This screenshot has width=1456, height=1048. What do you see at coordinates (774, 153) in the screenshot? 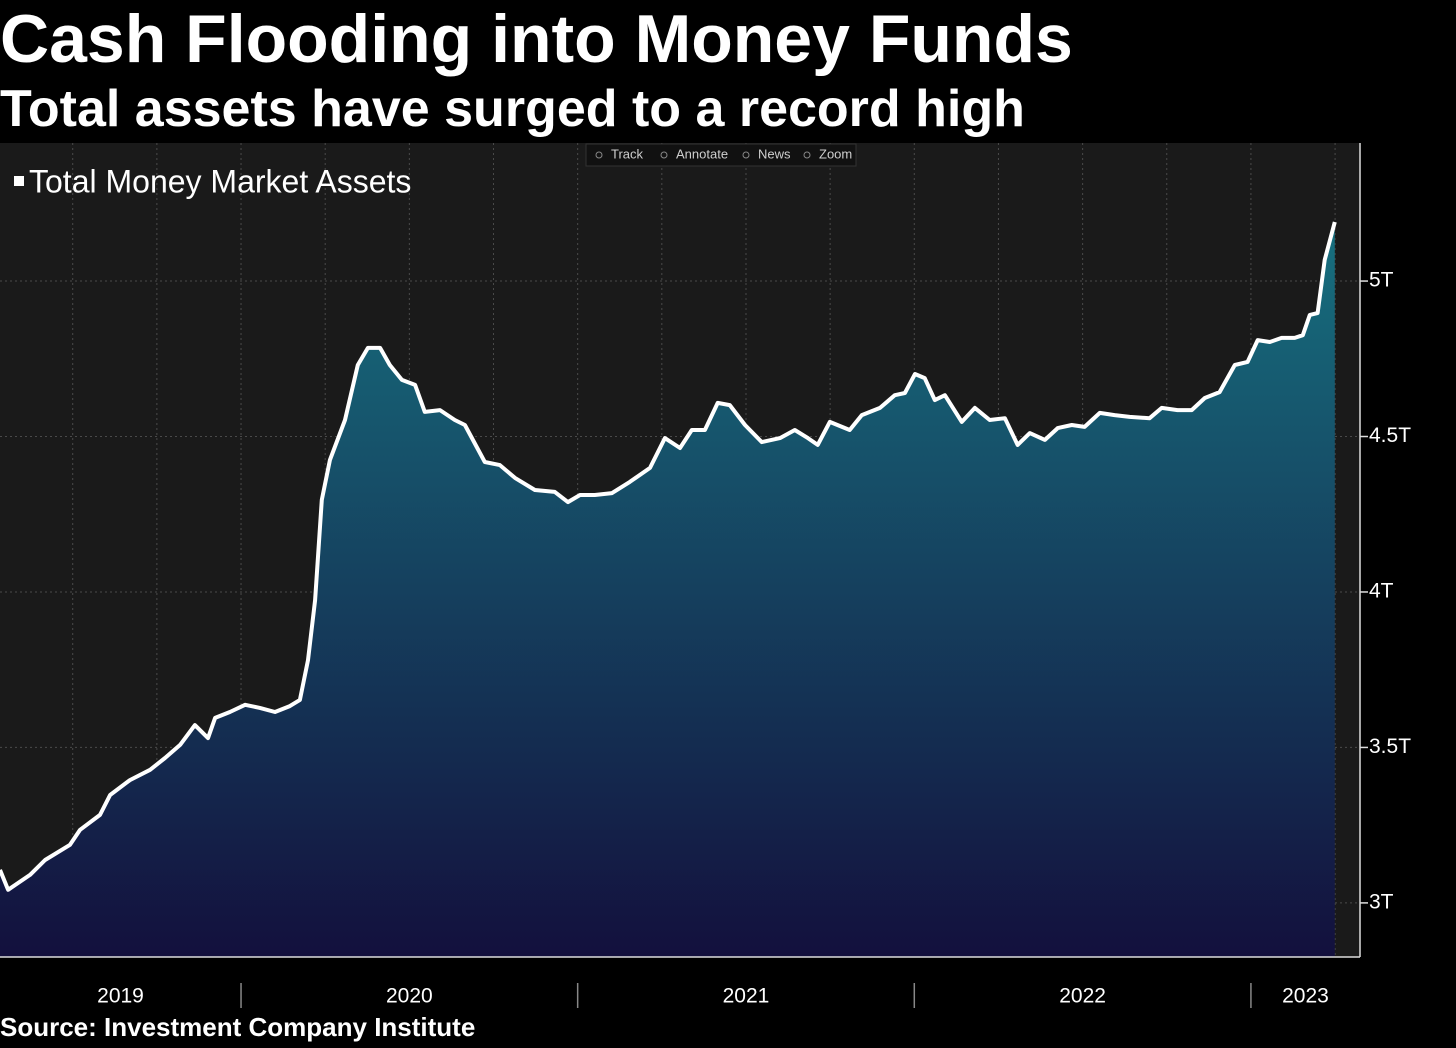
I see `toolbar-button: News` at bounding box center [774, 153].